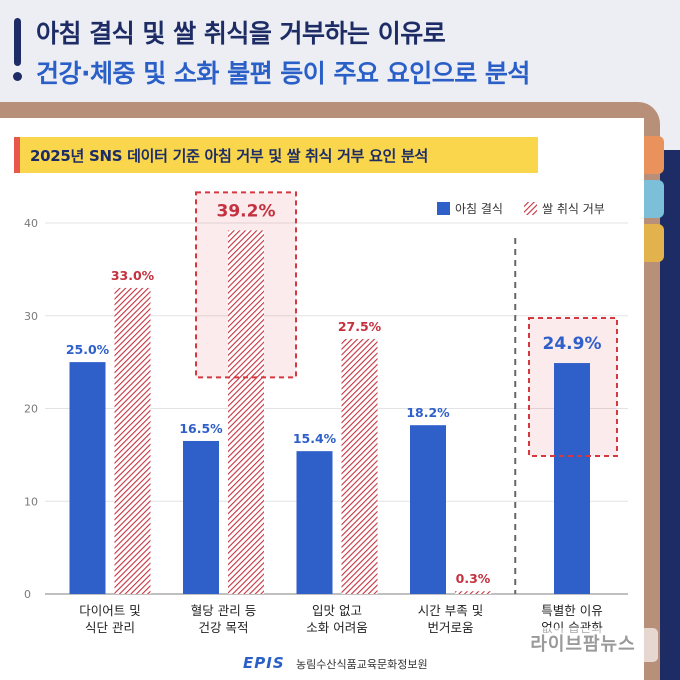 Image resolution: width=680 pixels, height=680 pixels. I want to click on chart-title-box, so click(276, 155).